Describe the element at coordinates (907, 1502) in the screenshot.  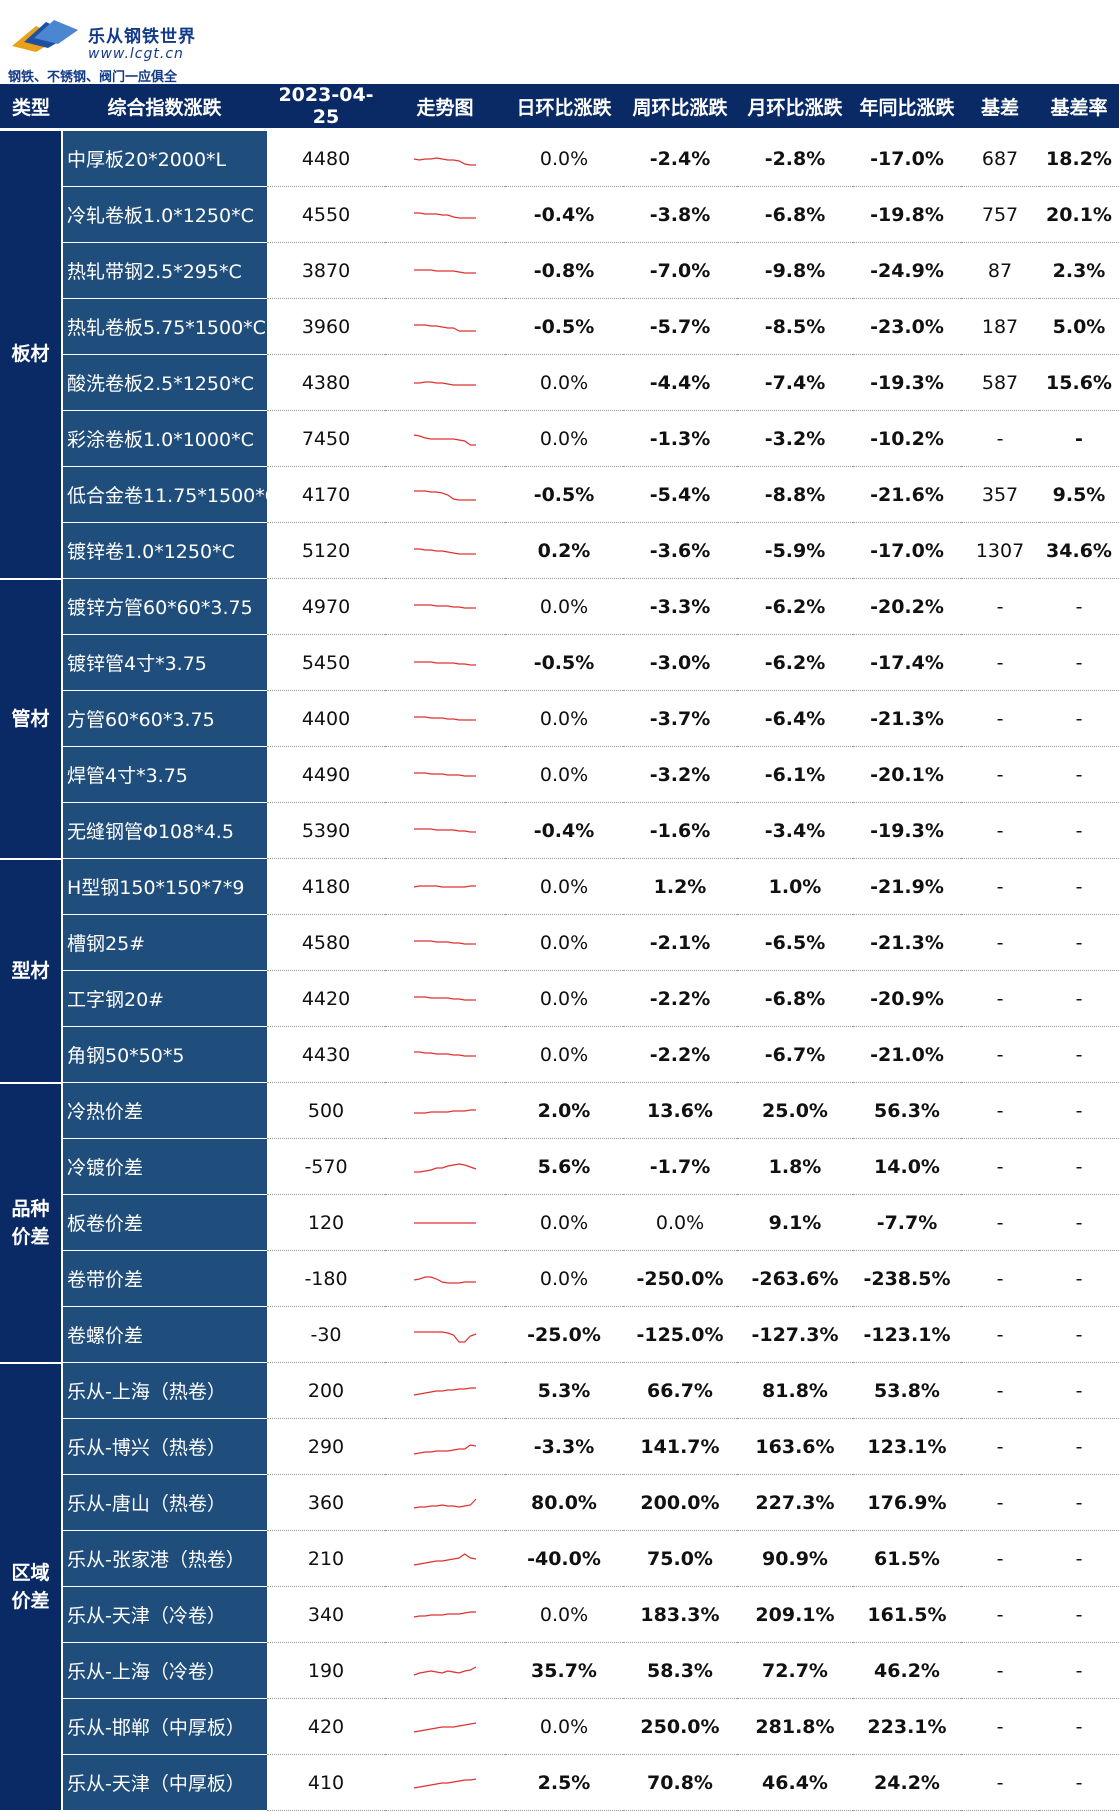
I see `year-change: 176.9%` at that location.